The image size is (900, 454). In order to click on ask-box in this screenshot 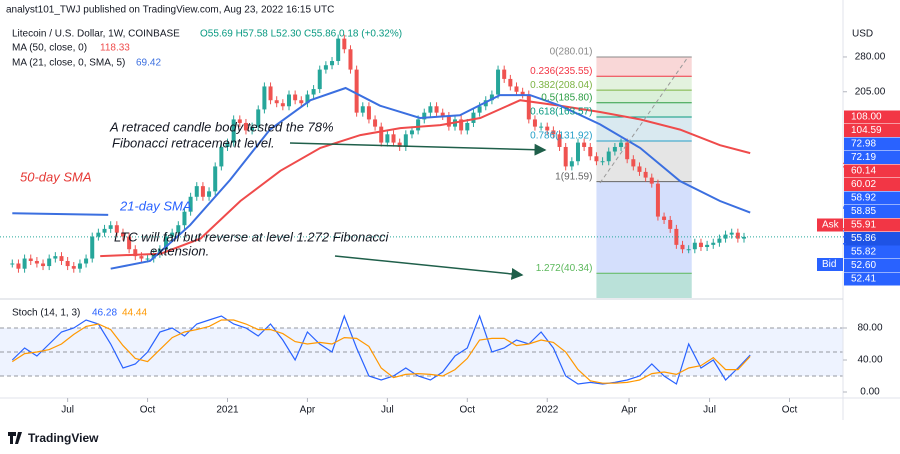, I will do `click(830, 225)`.